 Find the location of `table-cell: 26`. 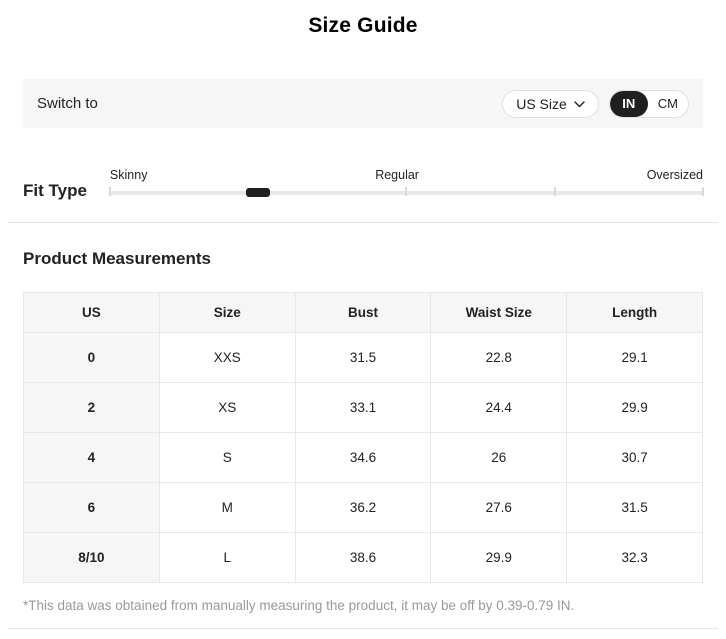

table-cell: 26 is located at coordinates (499, 457).